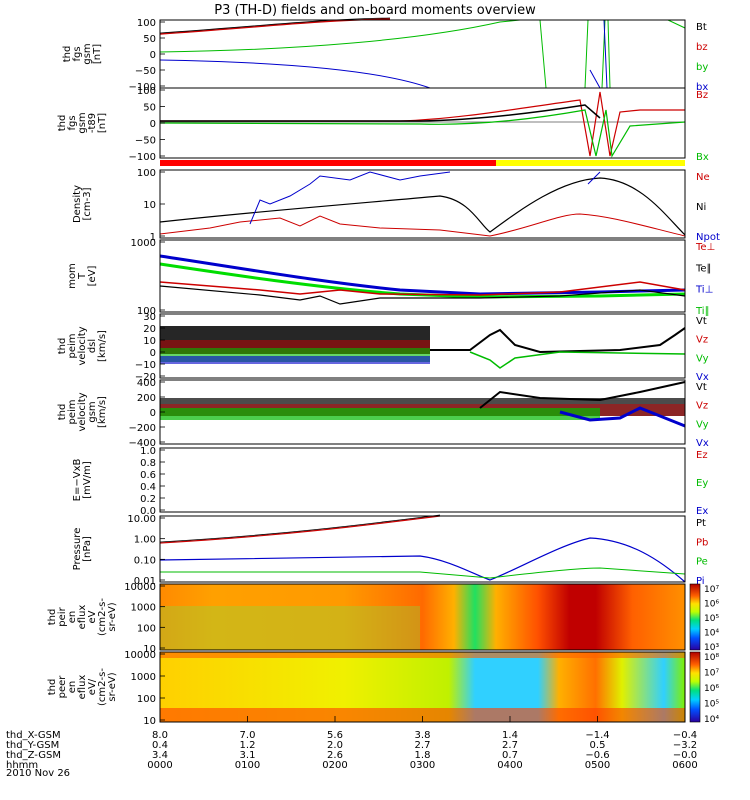 This screenshot has width=750, height=800. Describe the element at coordinates (149, 329) in the screenshot. I see `y-tick-label: 20` at that location.